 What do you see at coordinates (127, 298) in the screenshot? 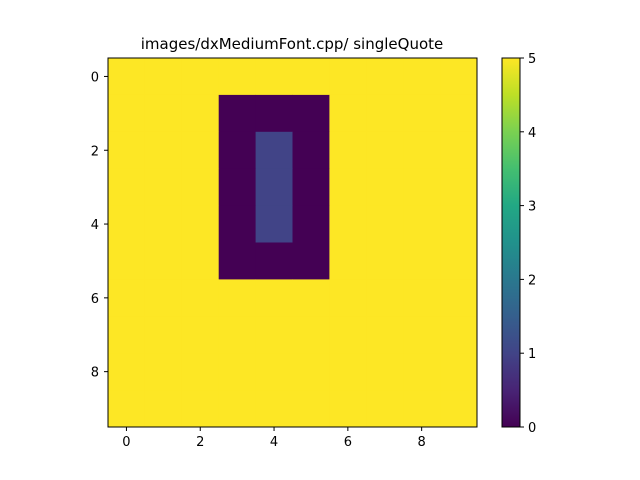
I see `heatmap-cell-r6-c0` at bounding box center [127, 298].